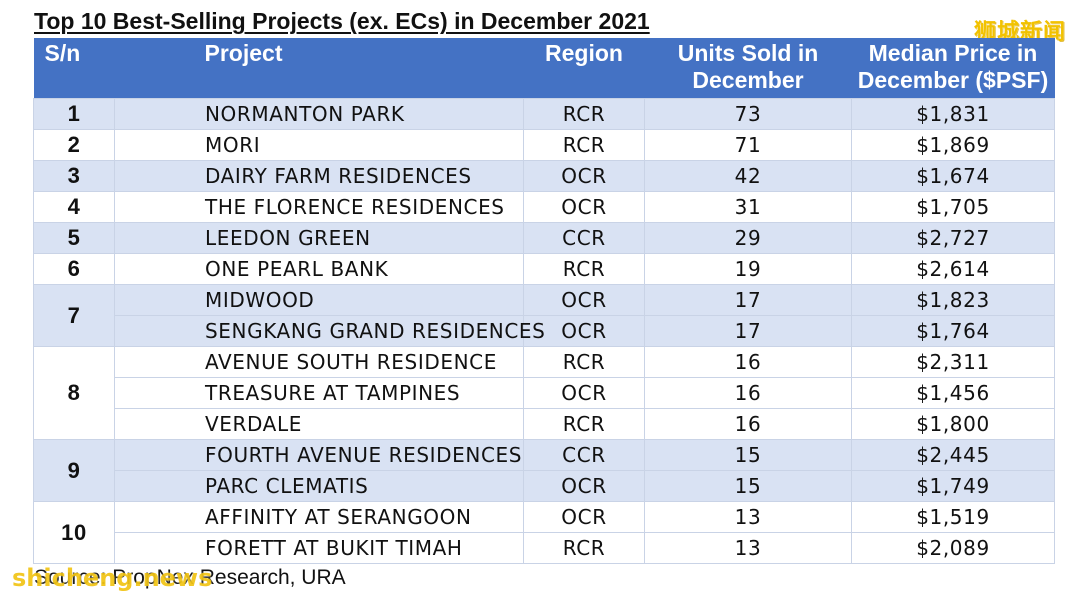 This screenshot has width=1080, height=601. What do you see at coordinates (953, 362) in the screenshot?
I see `cell-price: $2,311` at bounding box center [953, 362].